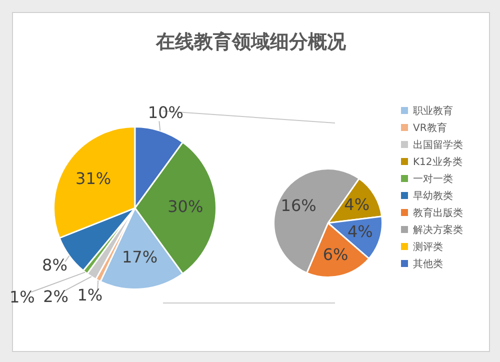 The image size is (500, 362). I want to click on legend-label: 解决方案类, so click(437, 231).